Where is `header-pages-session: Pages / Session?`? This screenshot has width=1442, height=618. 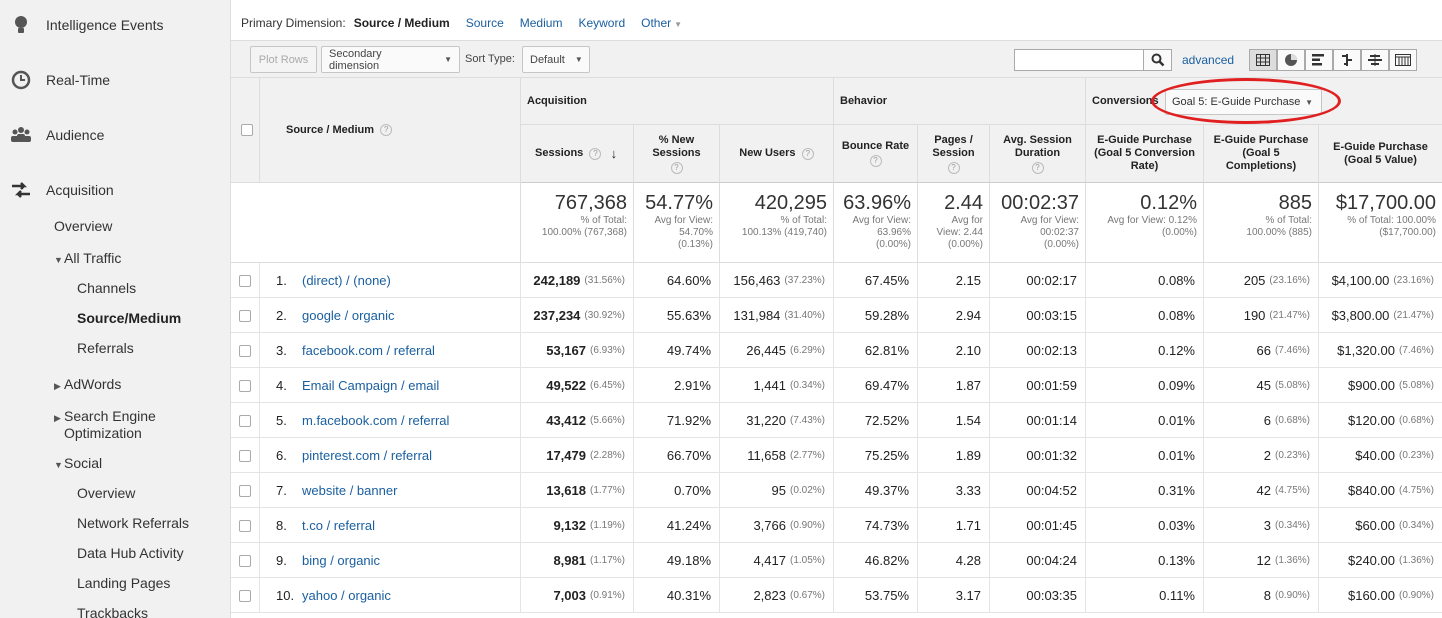
header-pages-session: Pages / Session? is located at coordinates (954, 154).